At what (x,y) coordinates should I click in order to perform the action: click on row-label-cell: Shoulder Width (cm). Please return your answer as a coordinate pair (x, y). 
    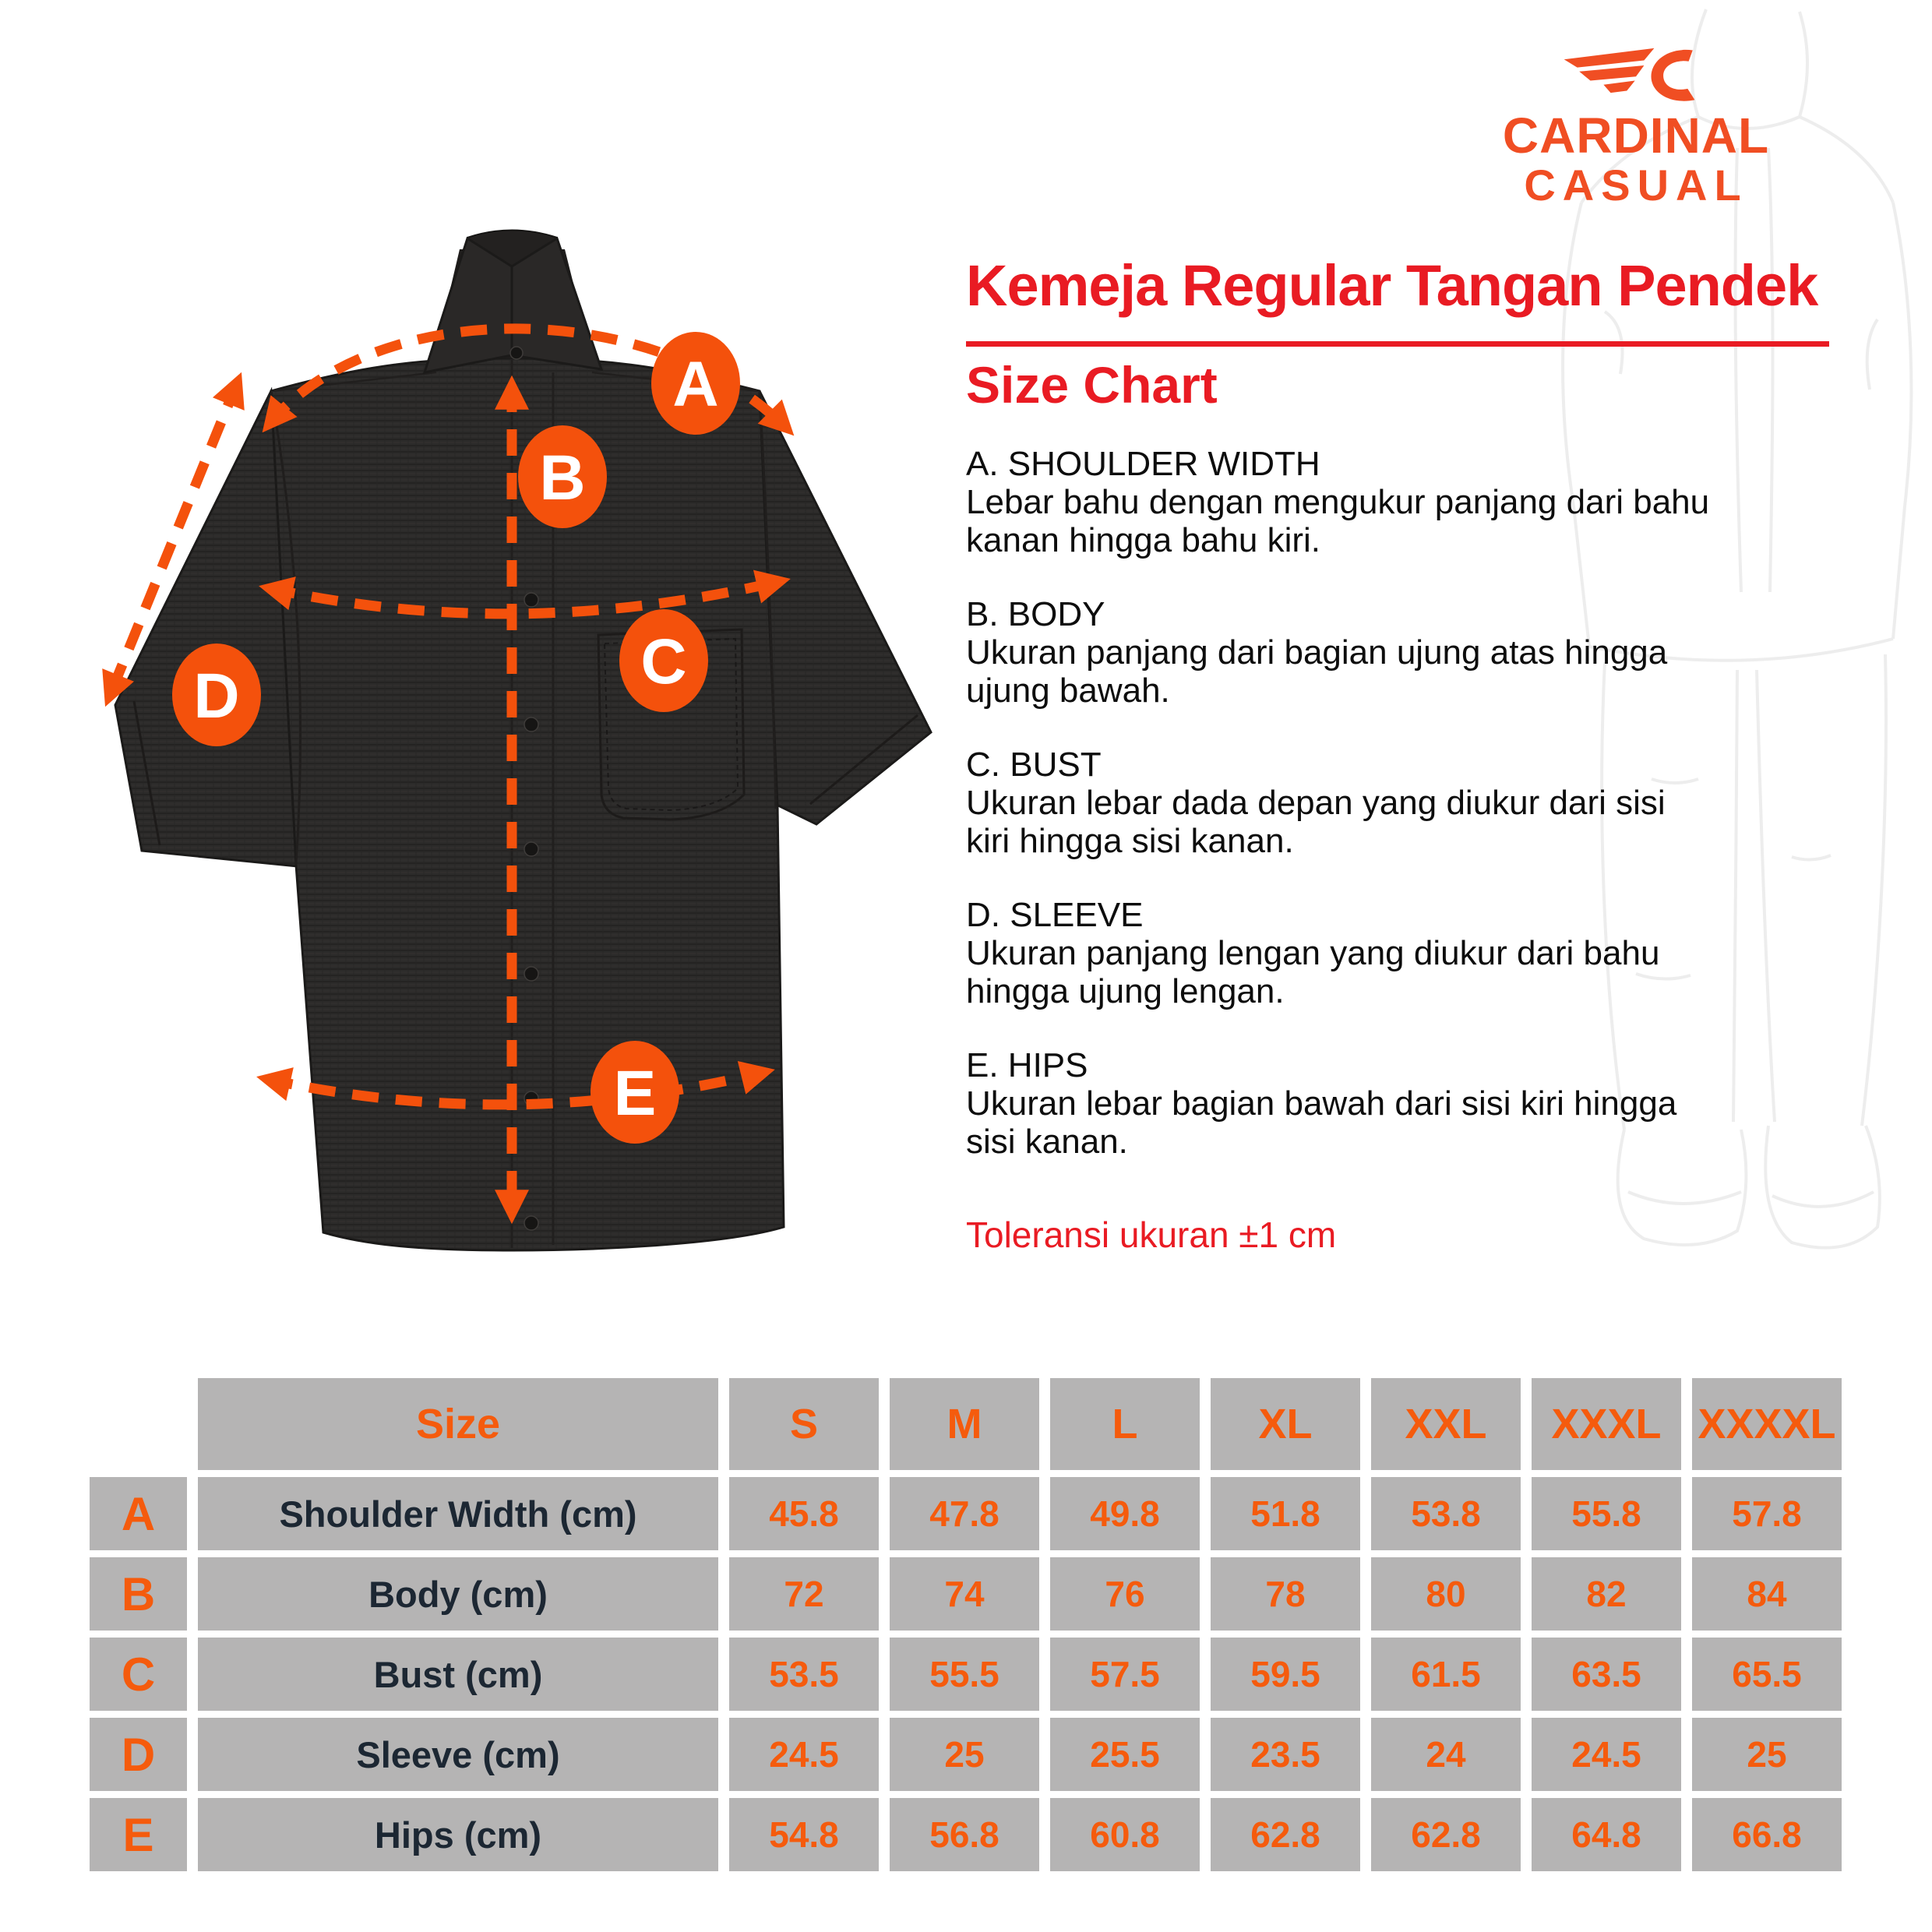
    Looking at the image, I should click on (458, 1513).